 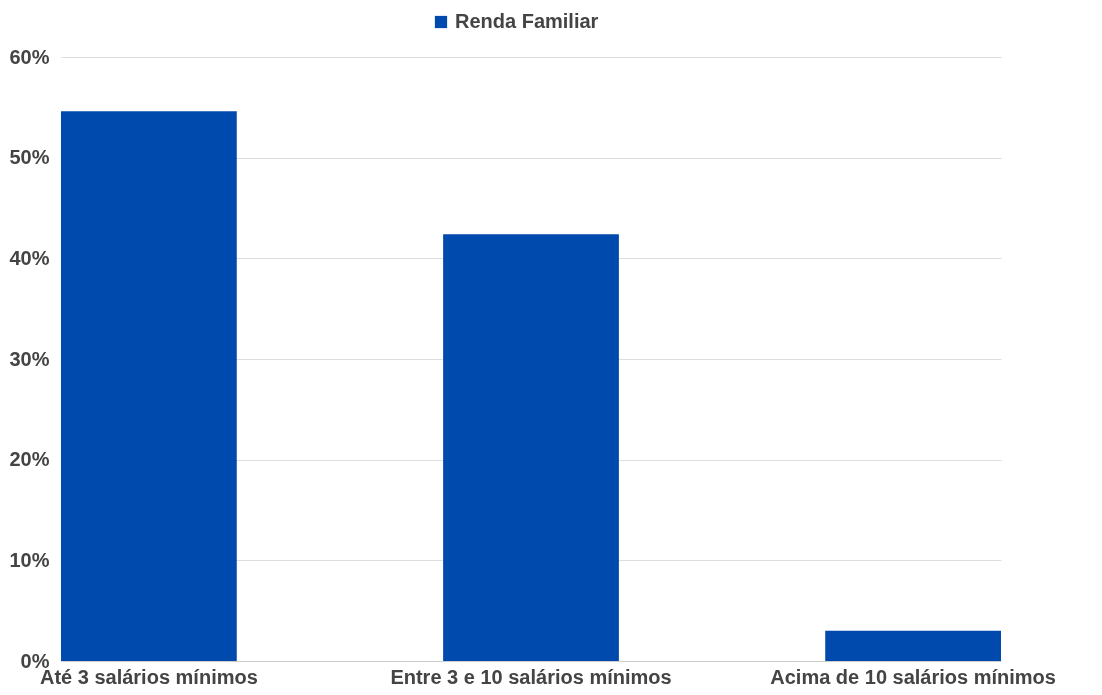 I want to click on y-tick-label: 50%, so click(x=29, y=157).